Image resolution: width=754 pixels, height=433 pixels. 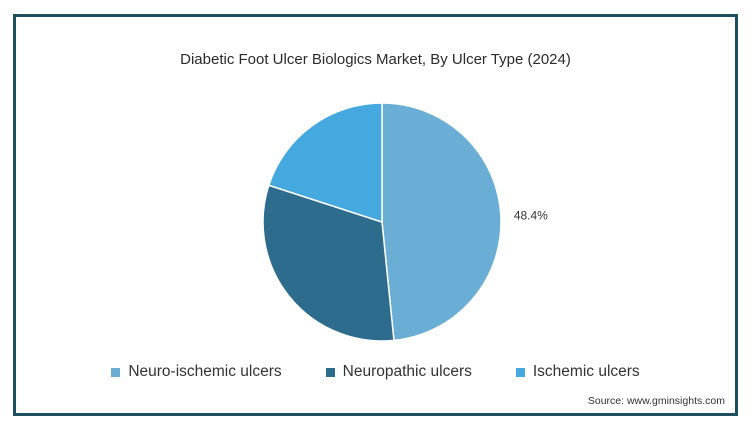 I want to click on pie-slice-neuropathic, so click(x=328, y=263).